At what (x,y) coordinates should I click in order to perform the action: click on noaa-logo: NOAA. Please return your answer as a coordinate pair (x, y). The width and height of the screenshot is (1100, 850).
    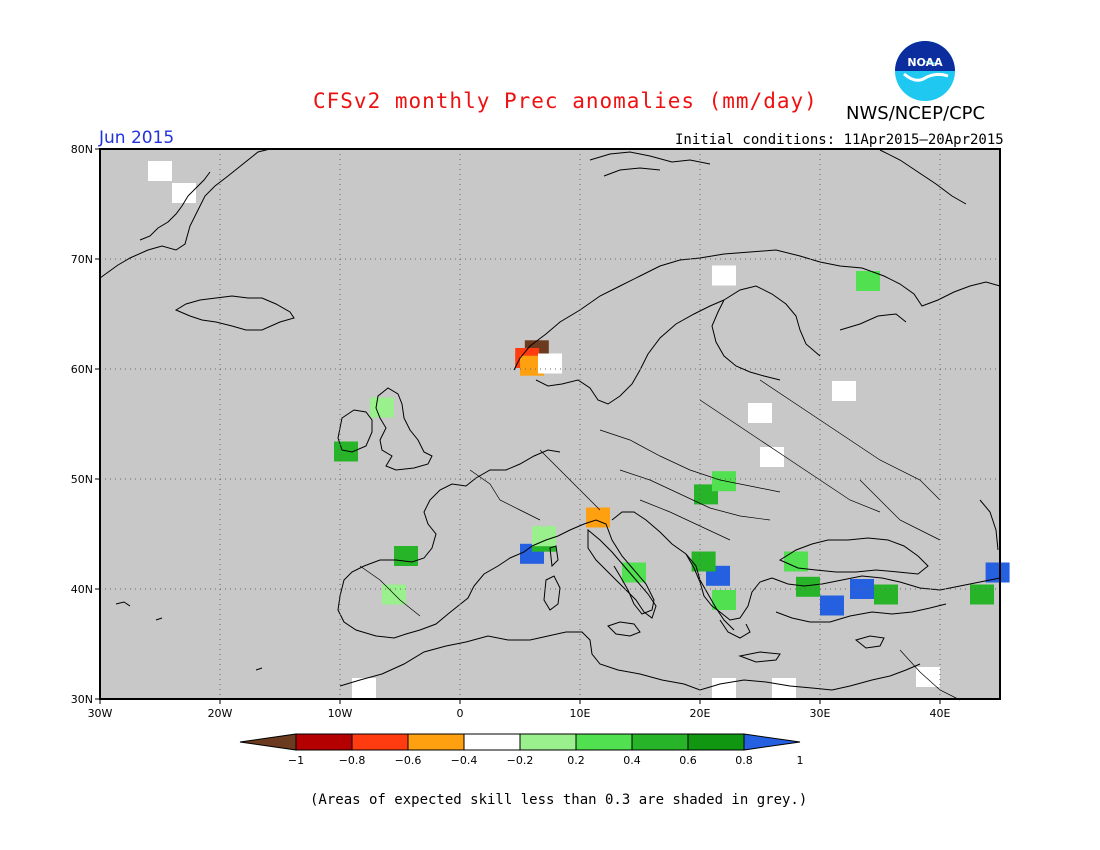
    Looking at the image, I should click on (925, 73).